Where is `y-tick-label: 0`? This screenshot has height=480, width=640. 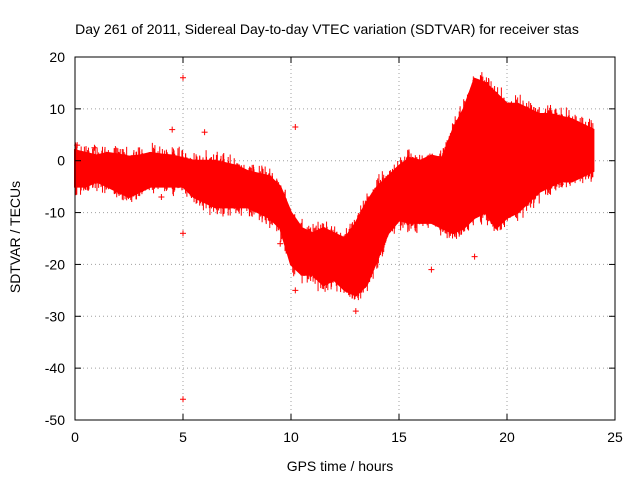 y-tick-label: 0 is located at coordinates (61, 161).